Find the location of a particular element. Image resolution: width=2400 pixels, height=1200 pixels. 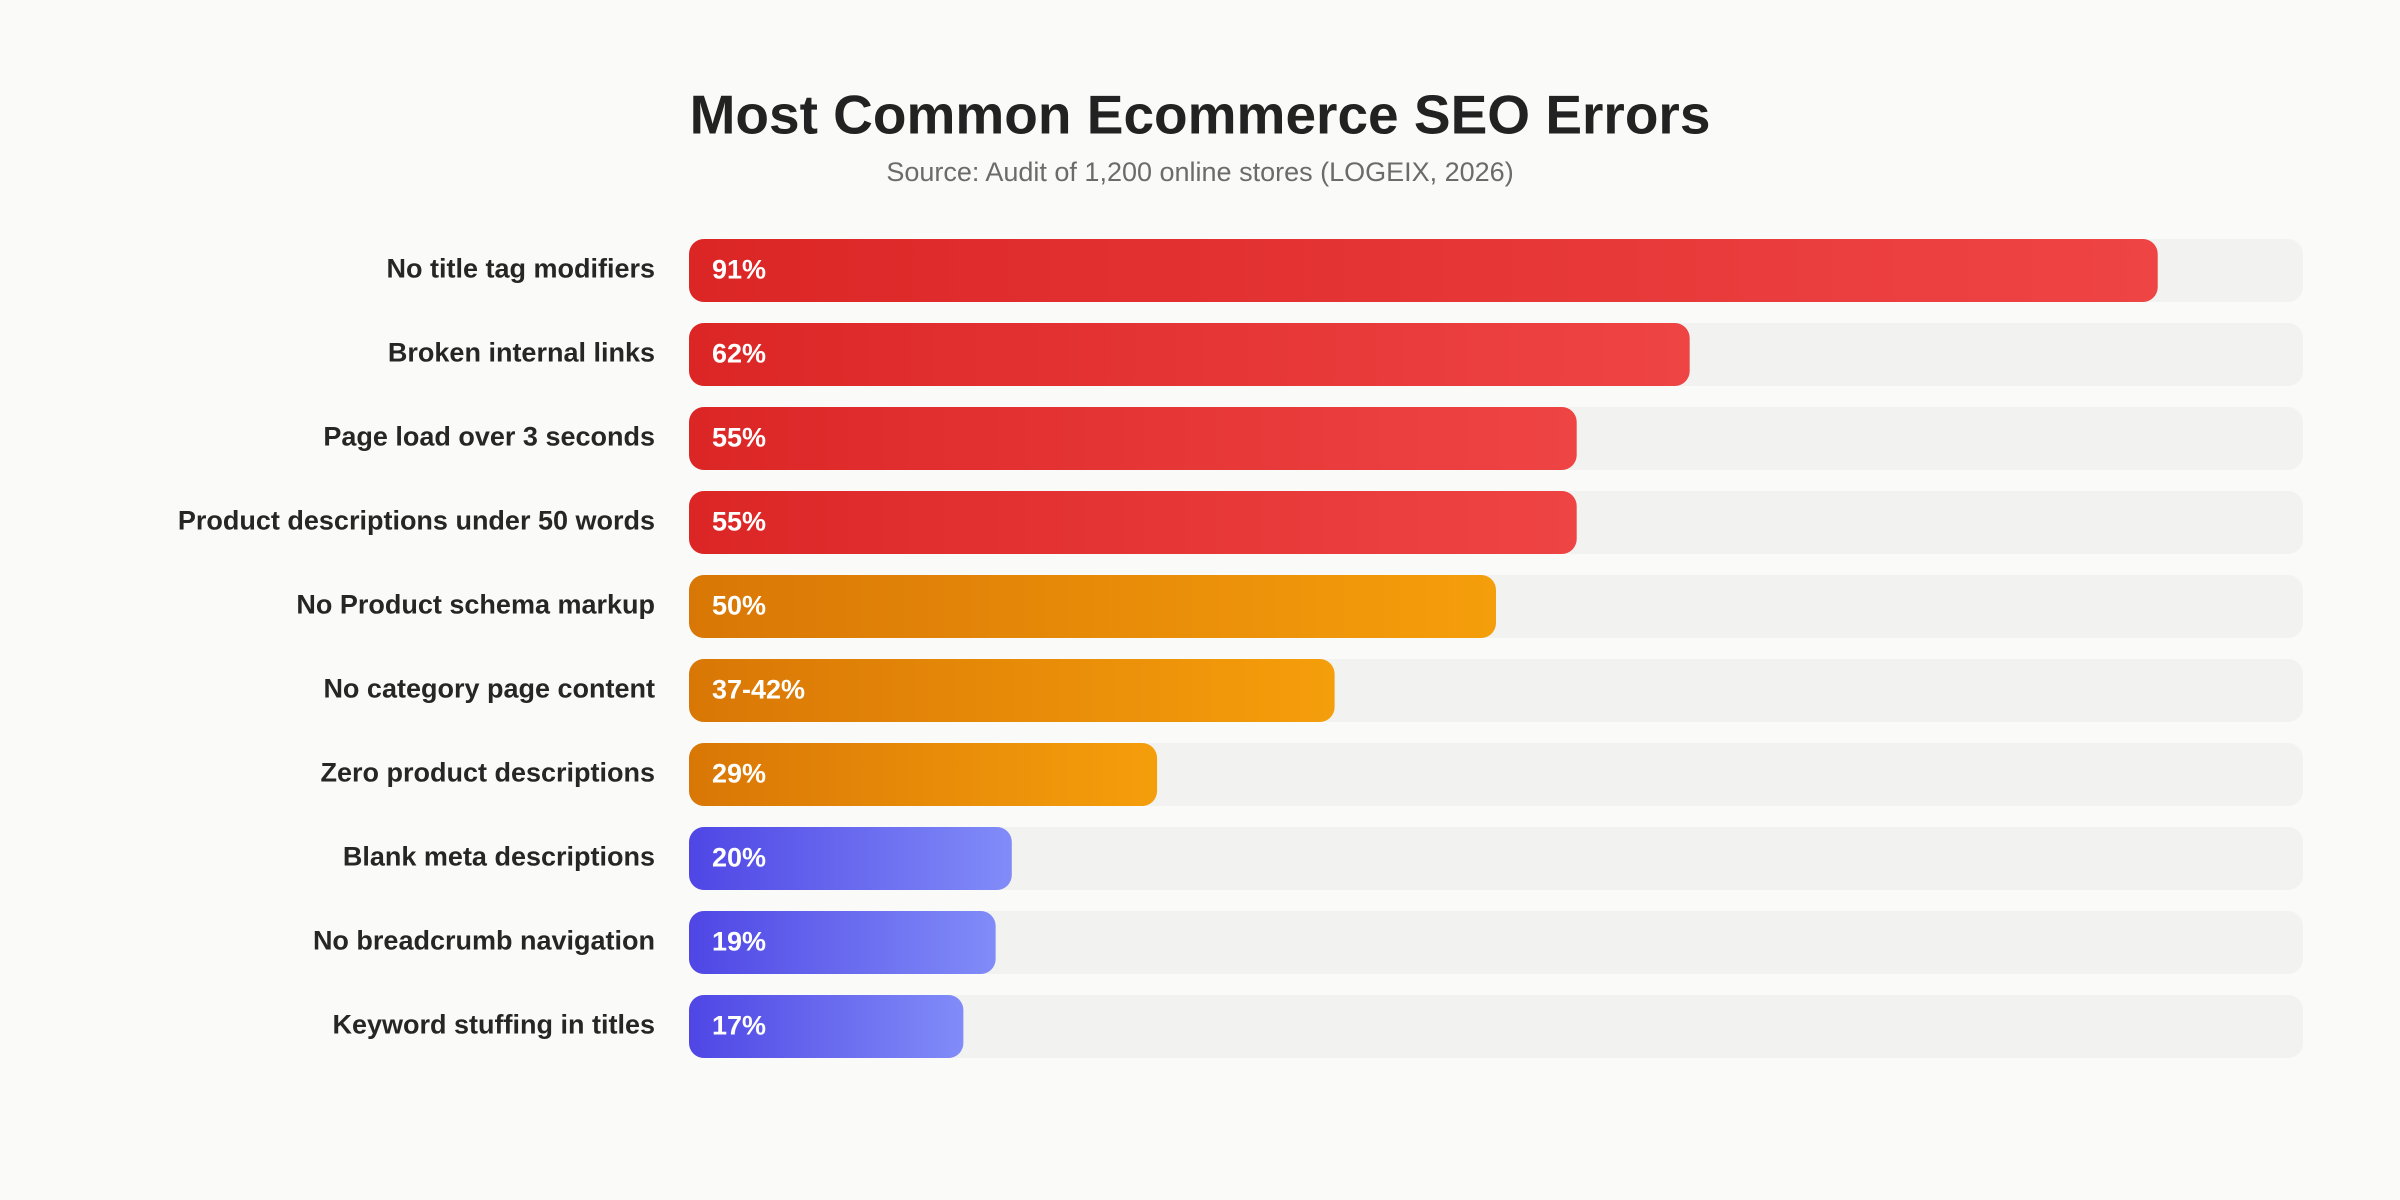

category-label: Product descriptions under 50 words is located at coordinates (416, 521).